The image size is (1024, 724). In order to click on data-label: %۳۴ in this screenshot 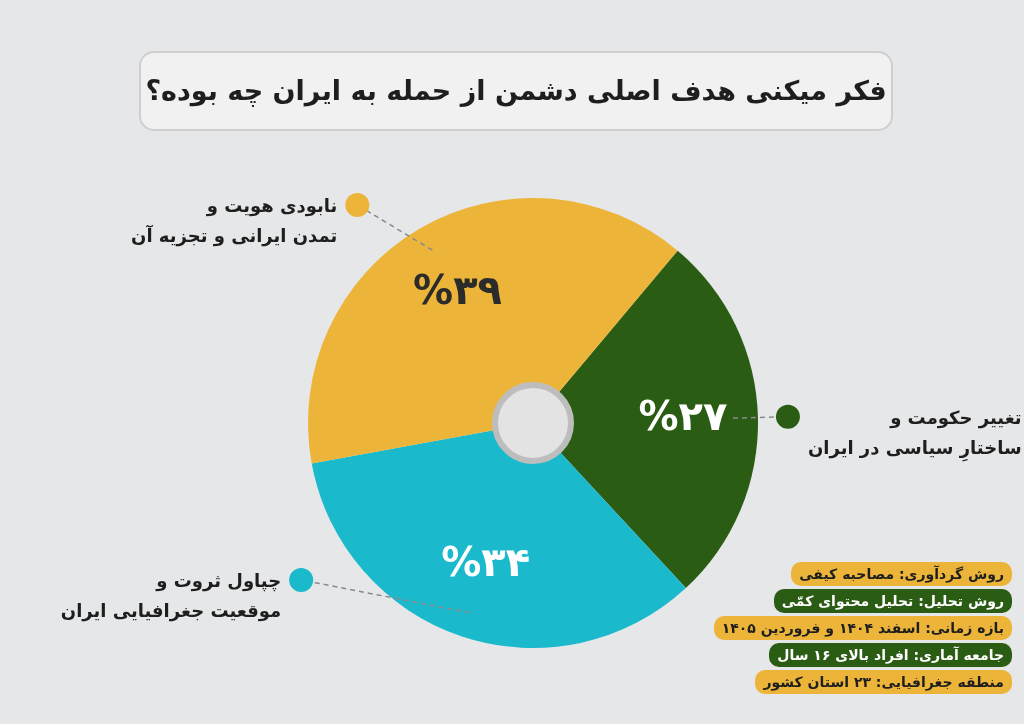, I will do `click(486, 562)`.